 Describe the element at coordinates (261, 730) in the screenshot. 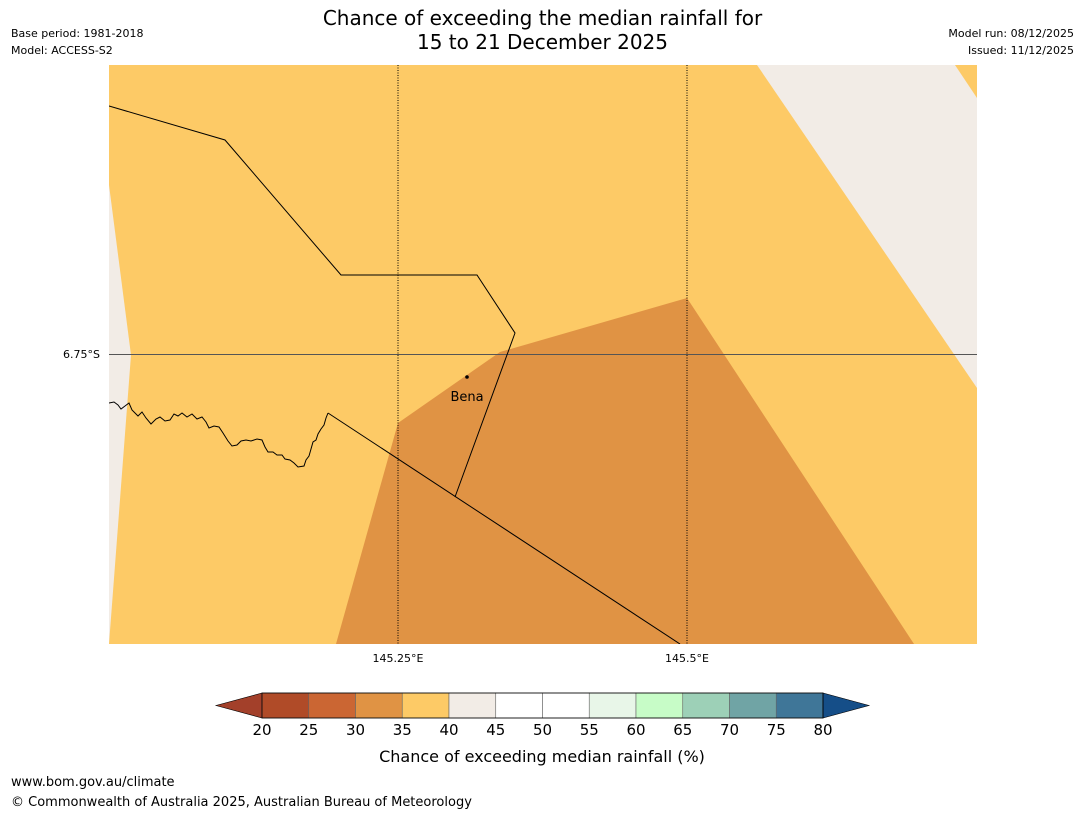

I see `colorbar-tick-label: 20` at that location.